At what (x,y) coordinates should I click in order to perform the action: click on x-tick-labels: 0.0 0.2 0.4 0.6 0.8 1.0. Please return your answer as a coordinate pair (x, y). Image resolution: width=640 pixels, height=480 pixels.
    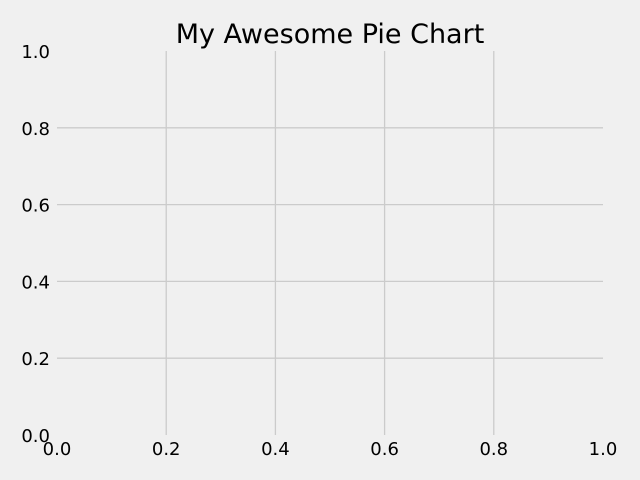
    Looking at the image, I should click on (330, 449).